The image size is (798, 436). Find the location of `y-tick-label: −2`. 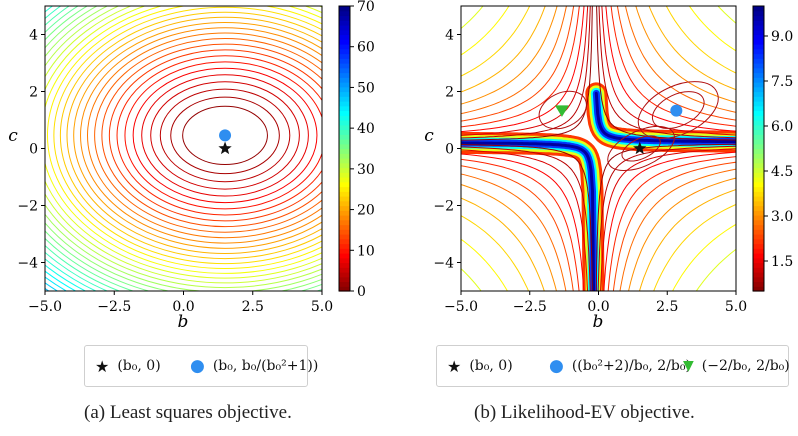

y-tick-label: −2 is located at coordinates (443, 207).